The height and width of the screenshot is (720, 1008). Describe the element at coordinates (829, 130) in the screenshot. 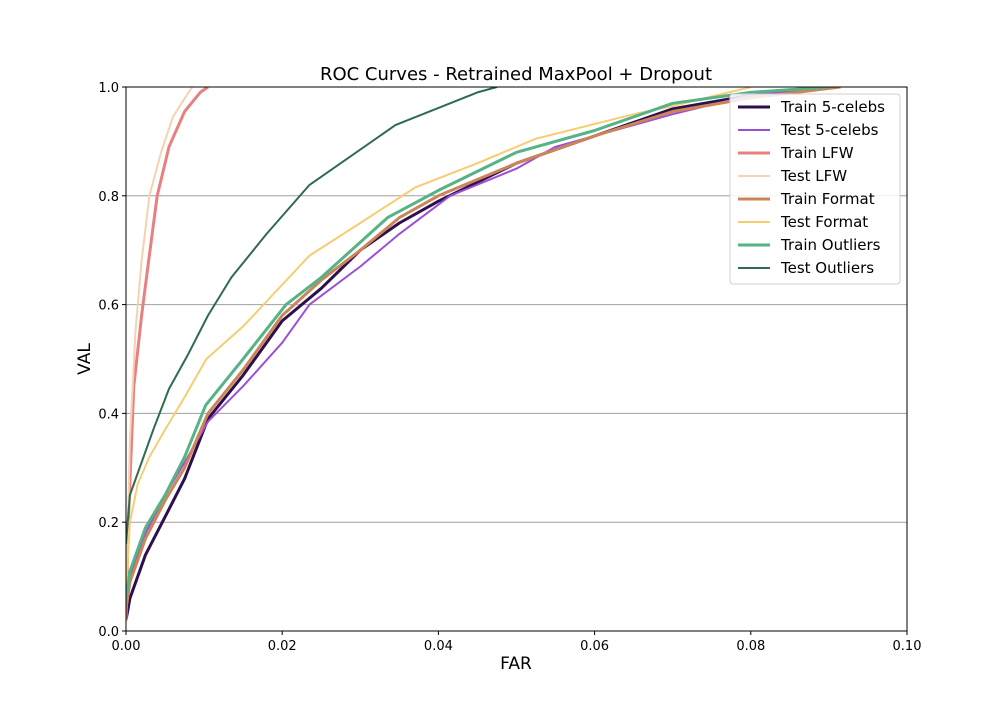

I see `legend-label: Test 5-celebs` at that location.